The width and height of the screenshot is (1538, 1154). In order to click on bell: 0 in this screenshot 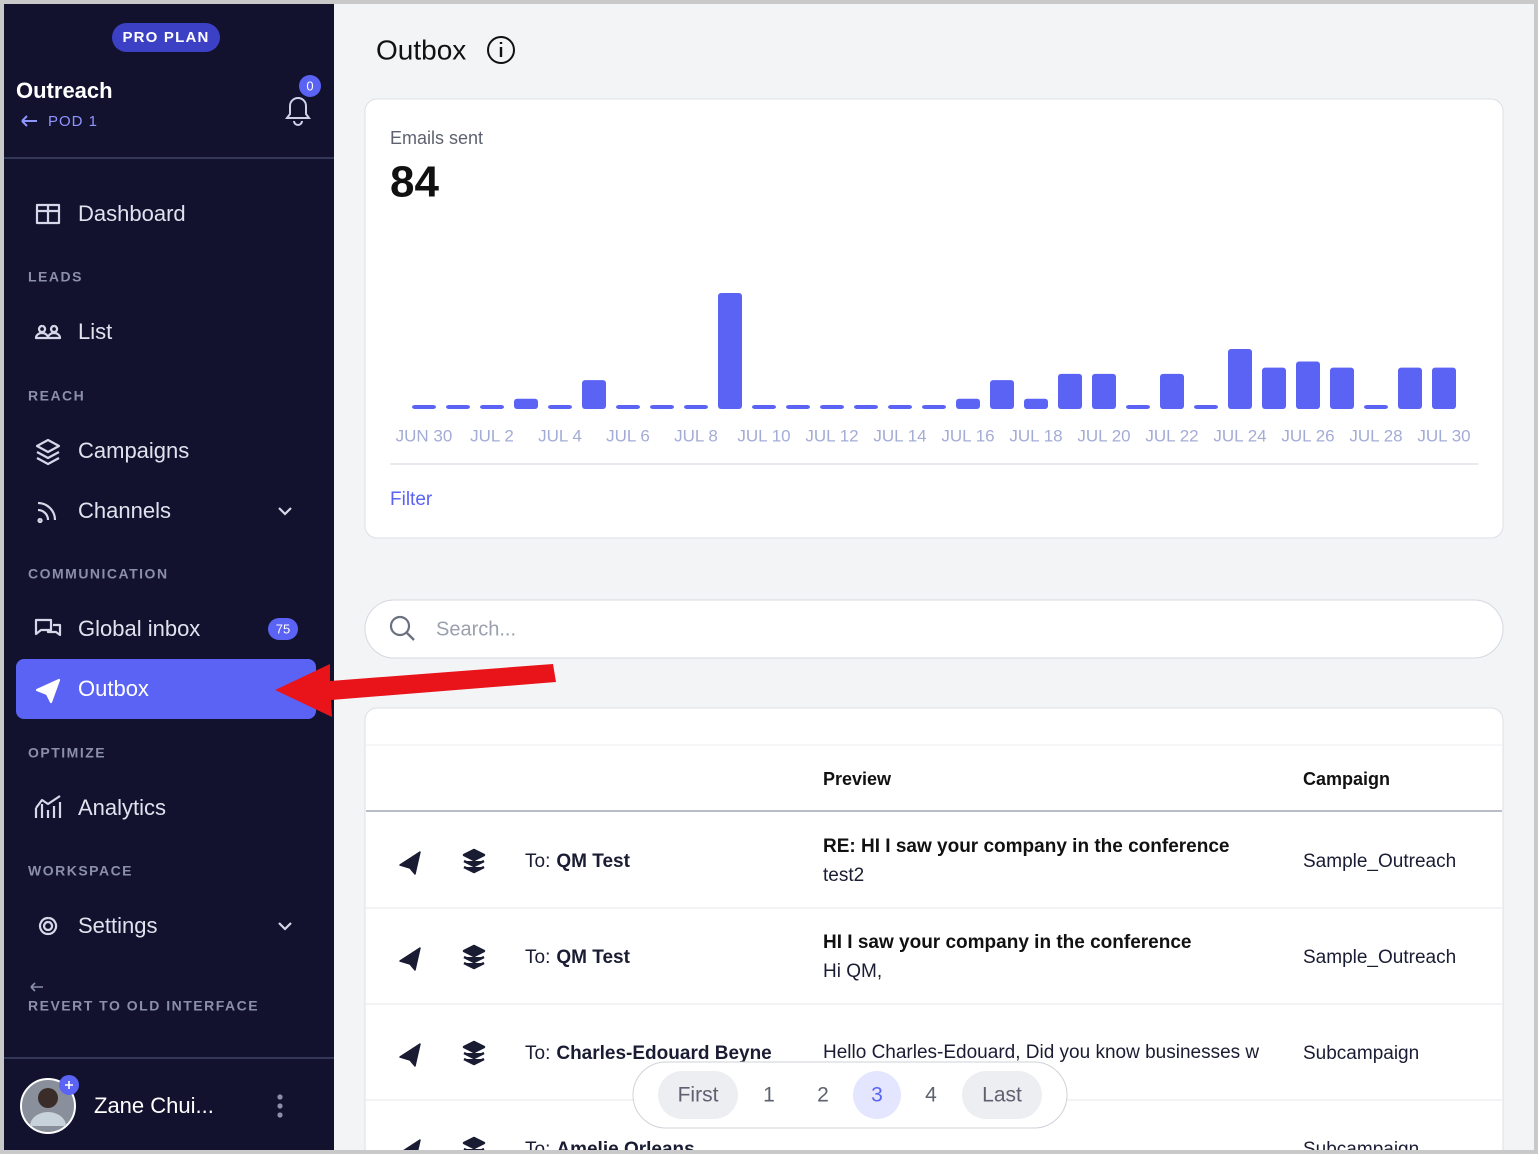, I will do `click(303, 100)`.